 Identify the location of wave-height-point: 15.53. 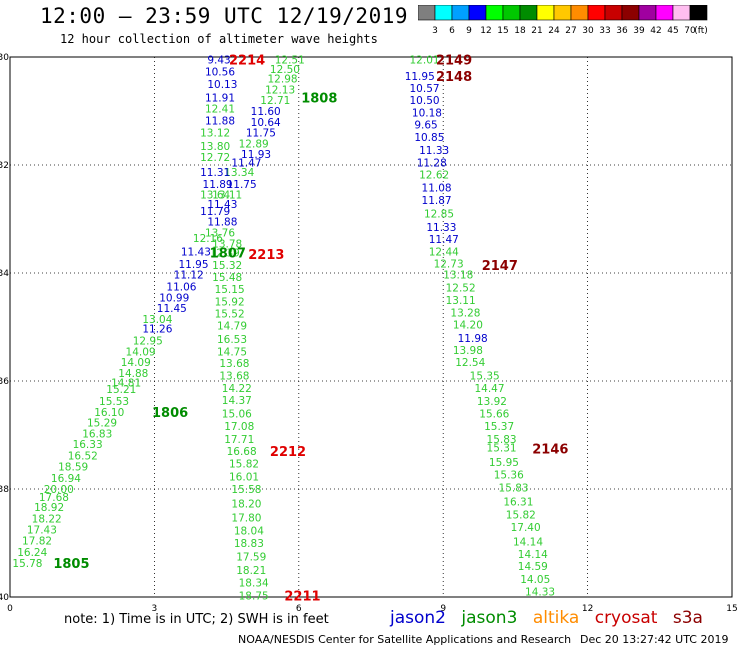
(114, 402).